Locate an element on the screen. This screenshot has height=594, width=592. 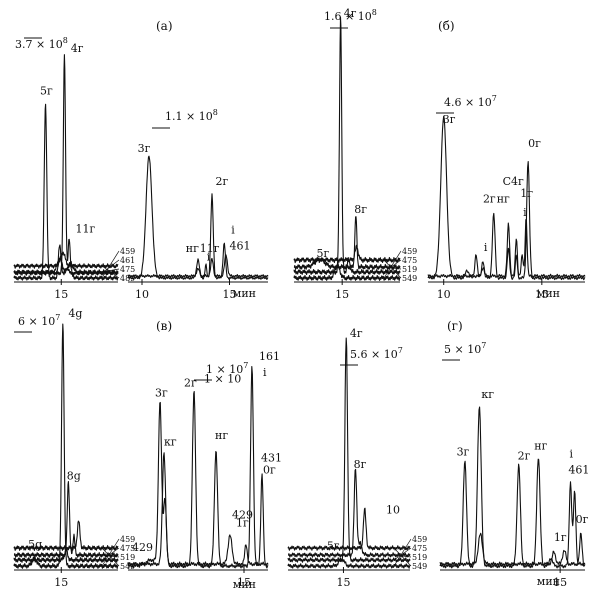
channel-label: 489 is located at coordinates (127, 278).